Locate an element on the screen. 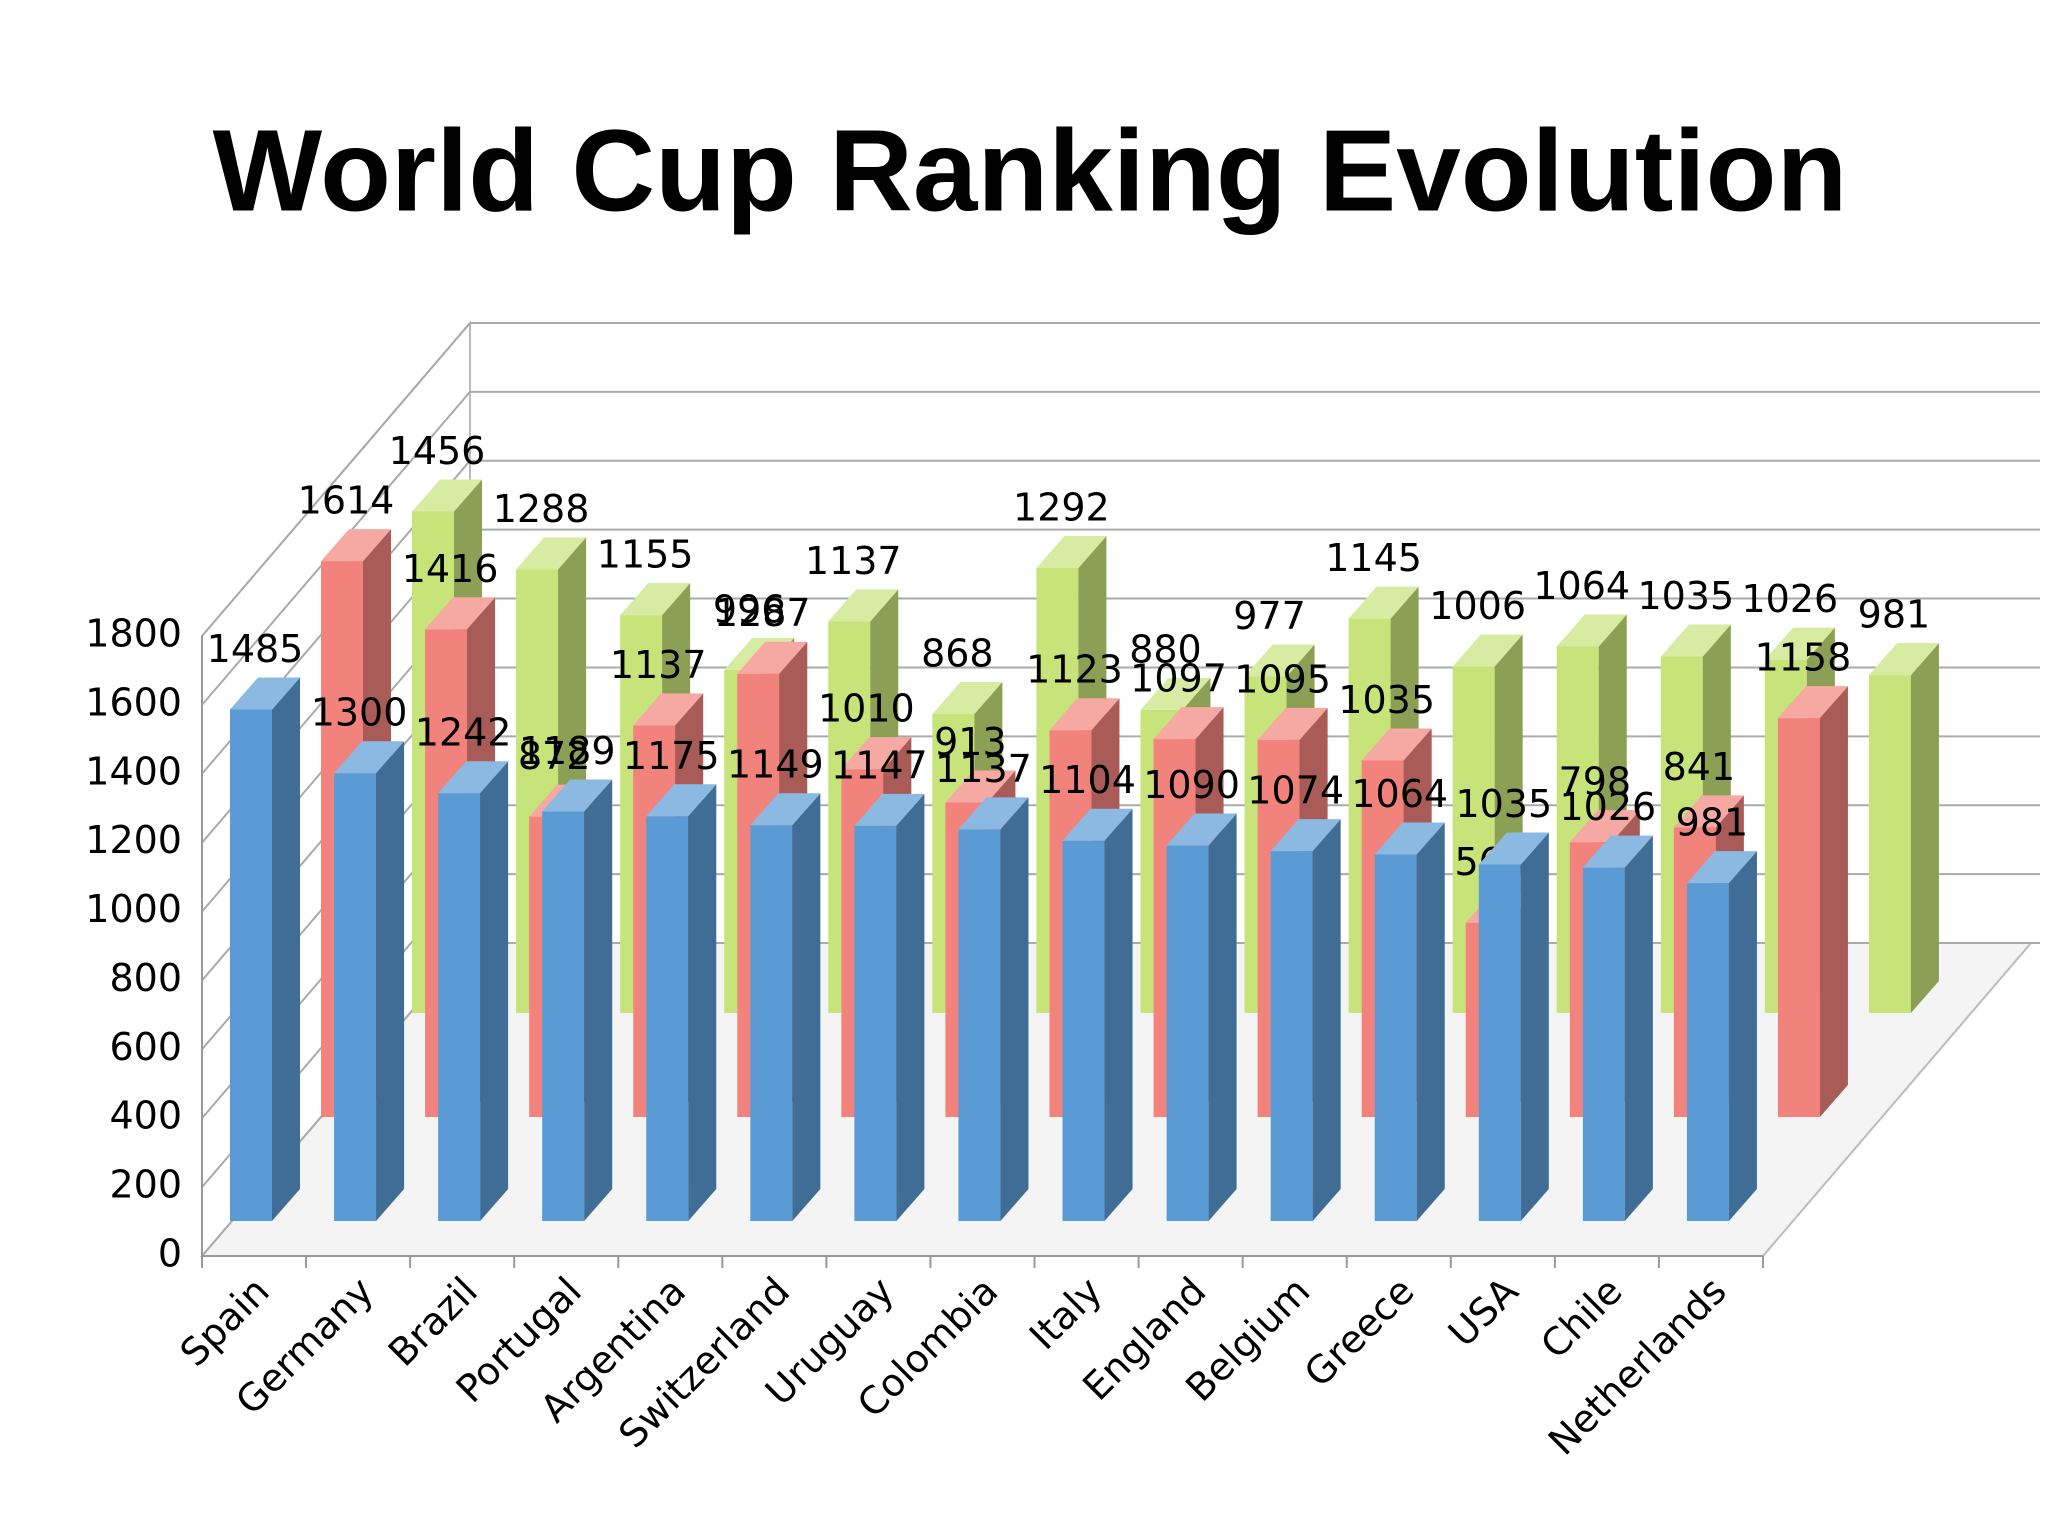 This screenshot has width=2048, height=1536. x-tick-label: Italy is located at coordinates (1065, 1313).